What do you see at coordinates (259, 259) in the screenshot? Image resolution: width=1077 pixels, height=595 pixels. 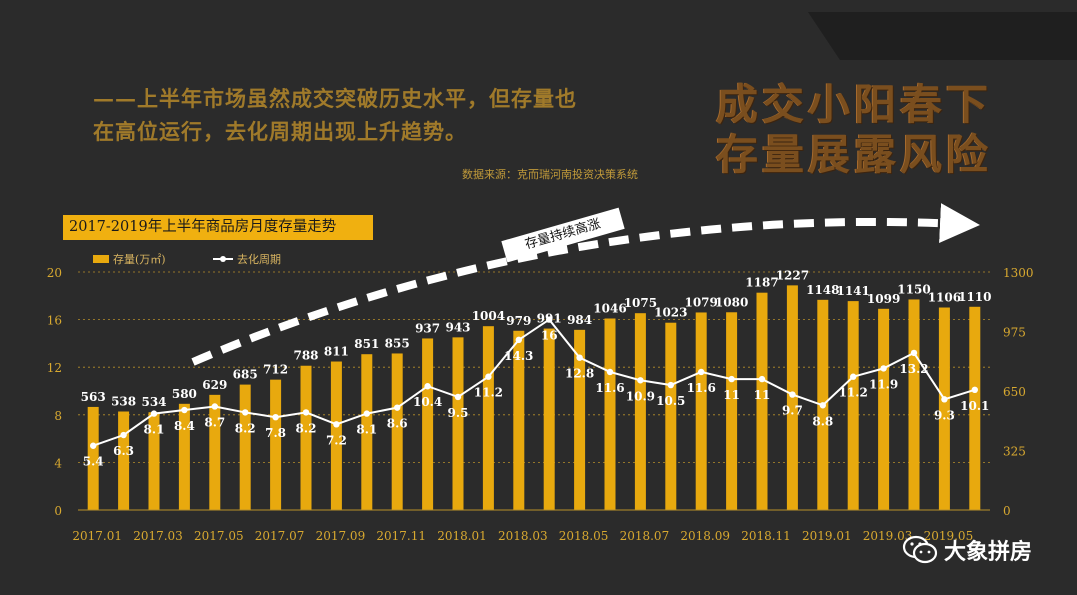 I see `legend-line-label: 去化周期` at bounding box center [259, 259].